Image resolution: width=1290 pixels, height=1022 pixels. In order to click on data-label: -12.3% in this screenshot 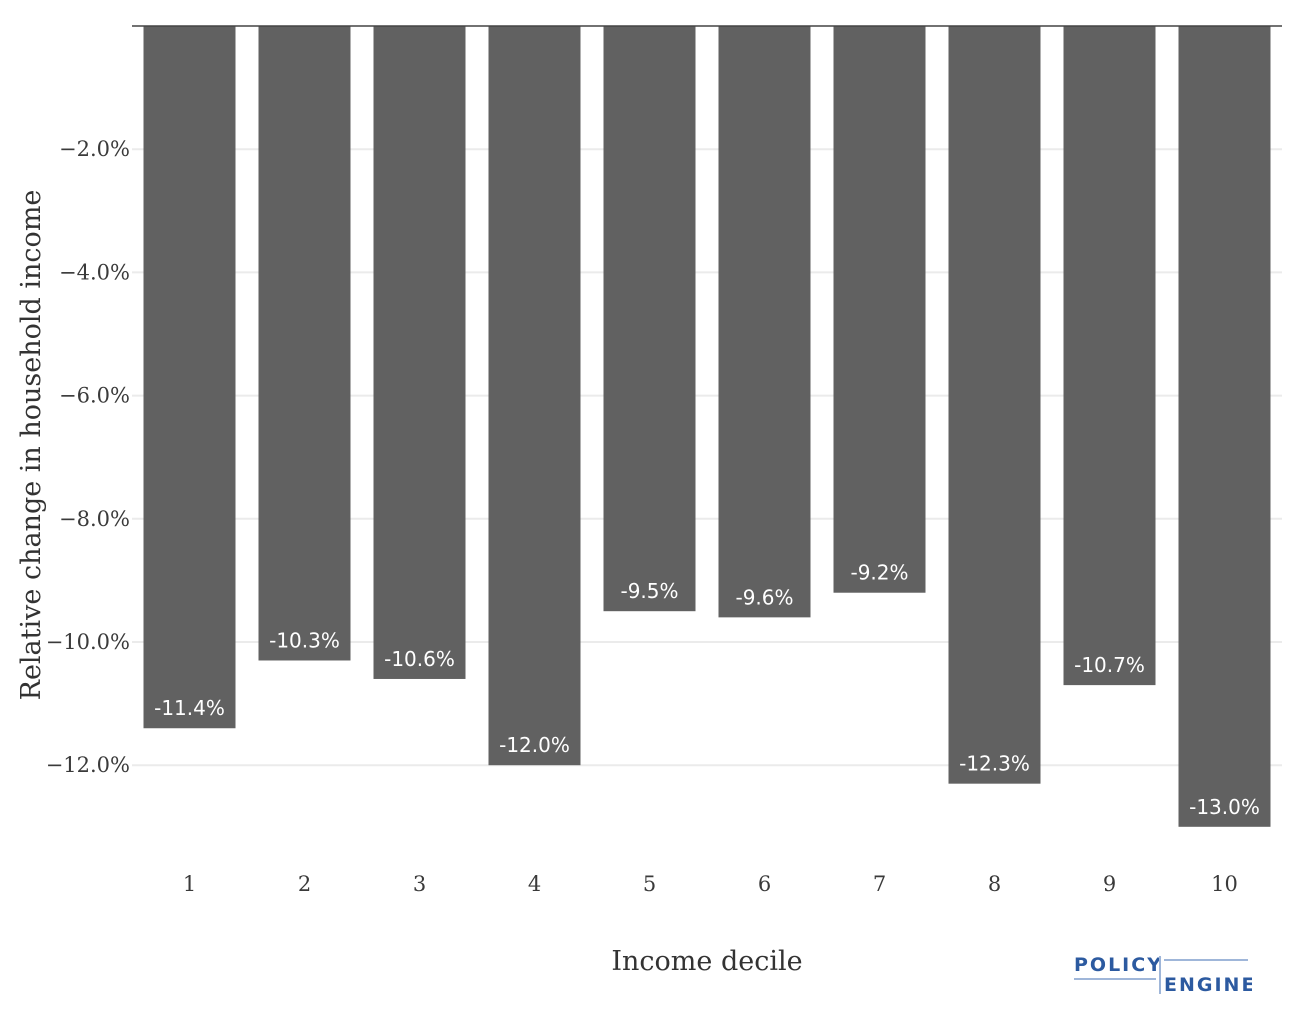, I will do `click(994, 764)`.